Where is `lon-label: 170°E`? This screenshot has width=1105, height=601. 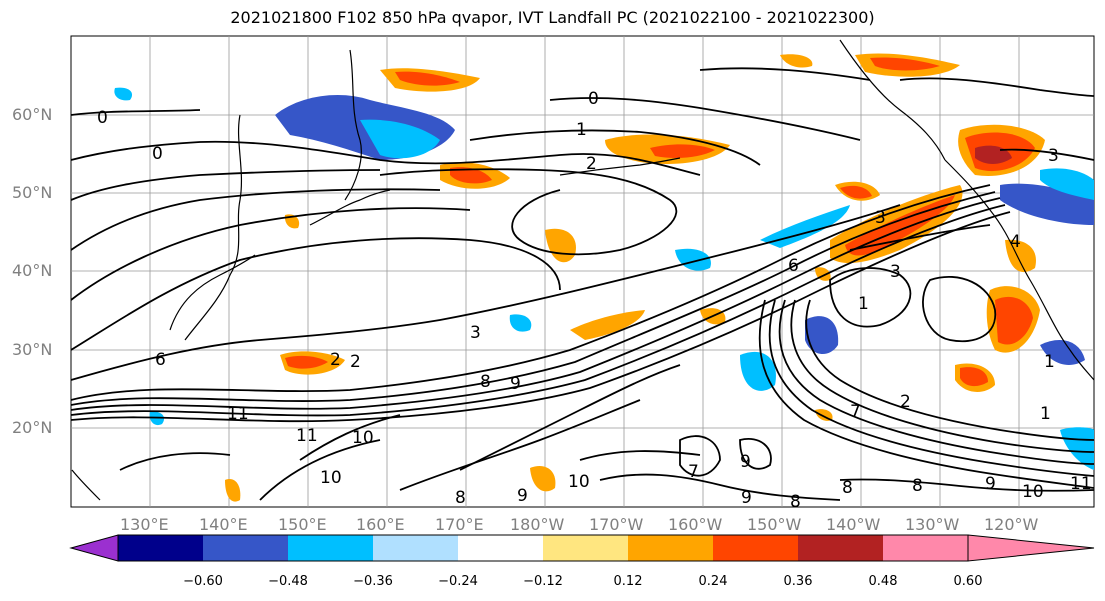 lon-label: 170°E is located at coordinates (459, 524).